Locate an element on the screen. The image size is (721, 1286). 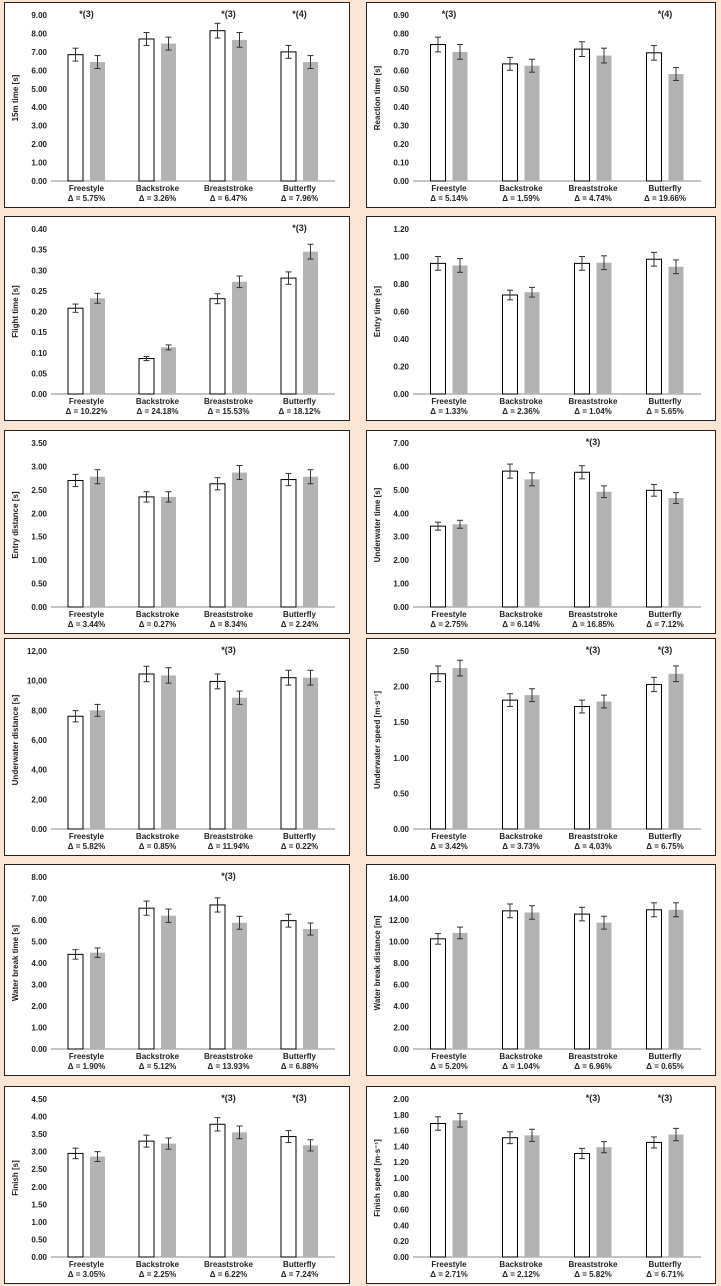
y-tick-label: 3.50 is located at coordinates (39, 443).